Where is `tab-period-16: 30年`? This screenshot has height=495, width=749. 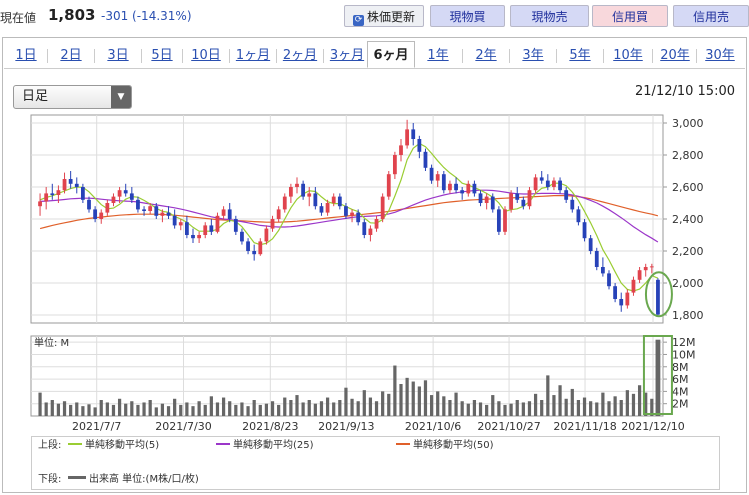
tab-period-16: 30年 is located at coordinates (720, 55).